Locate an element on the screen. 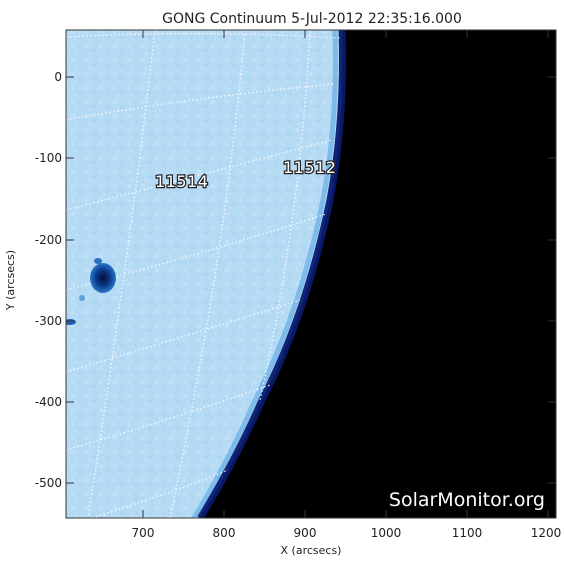 The image size is (564, 564). y-tick-label: -200 is located at coordinates (48, 240).